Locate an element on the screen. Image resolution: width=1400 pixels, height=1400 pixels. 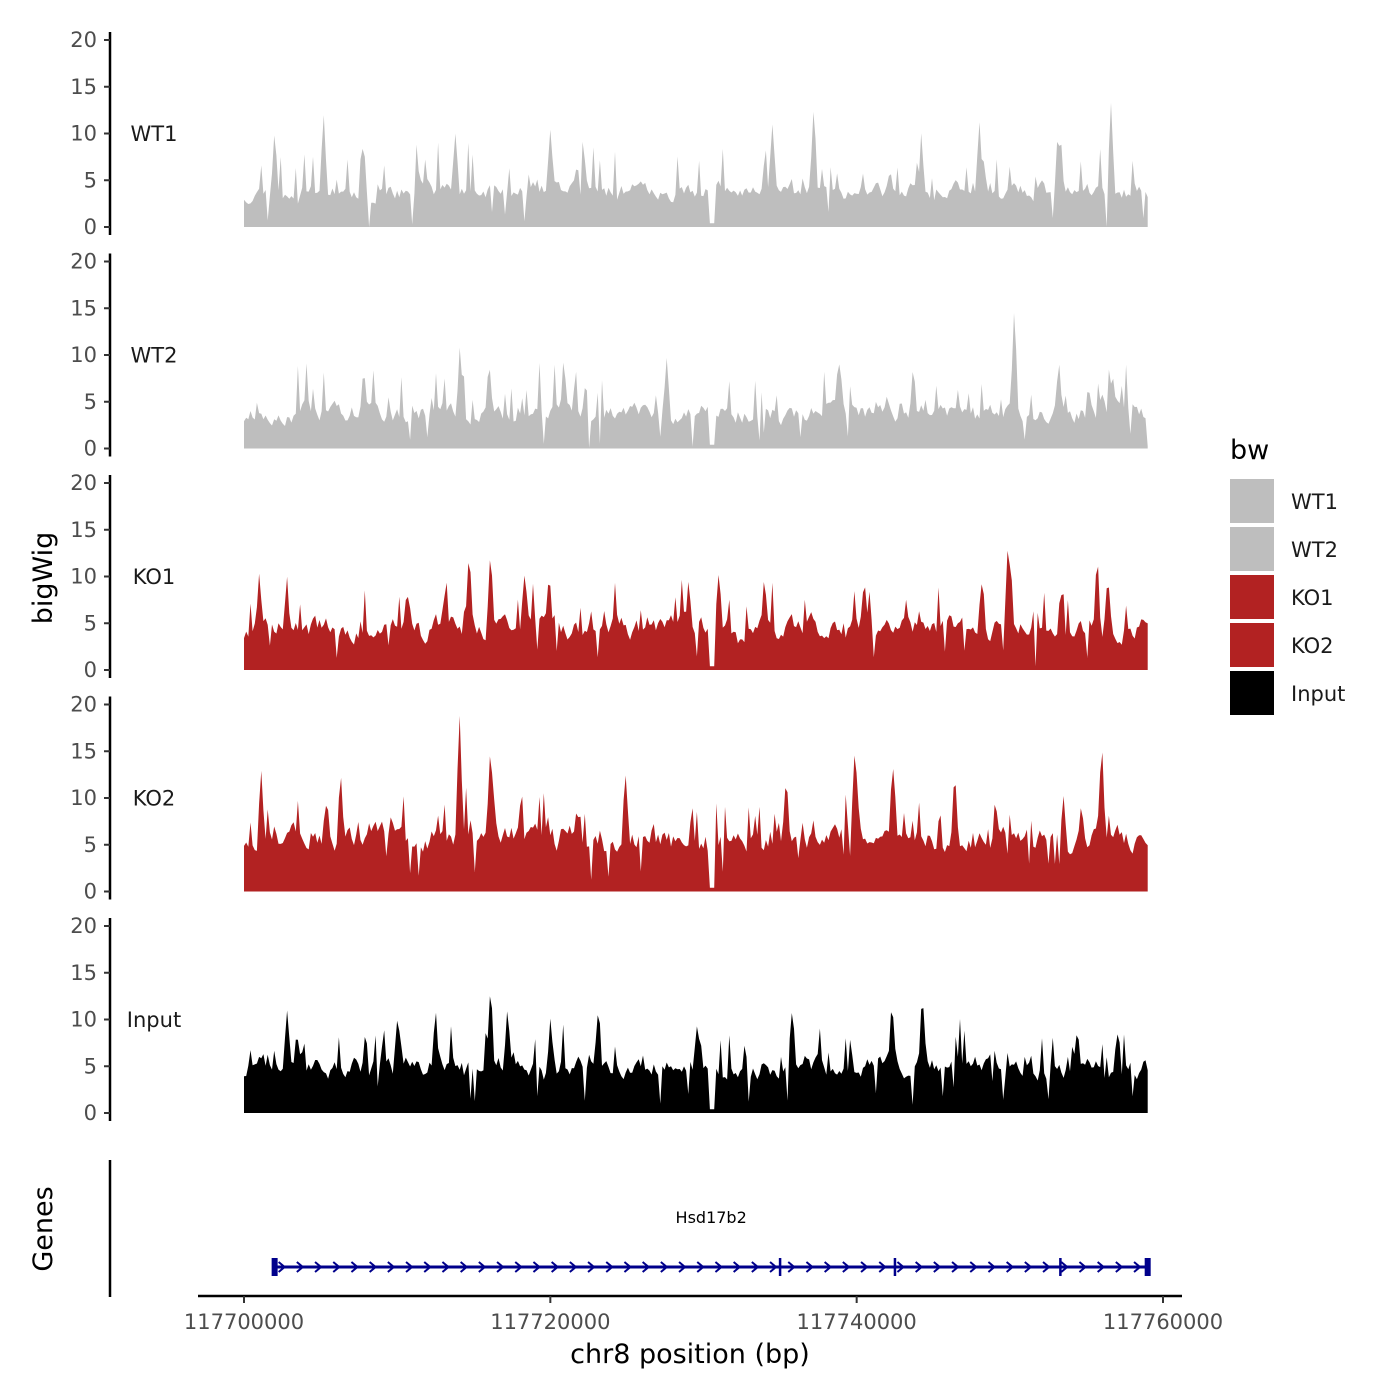
coverage-area-wt1 is located at coordinates (696, 164).